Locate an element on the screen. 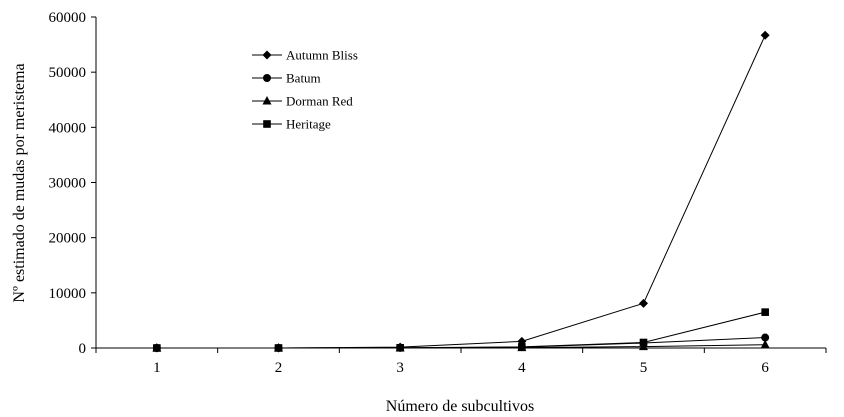 The width and height of the screenshot is (844, 417). x-tick-label: 6 is located at coordinates (765, 368).